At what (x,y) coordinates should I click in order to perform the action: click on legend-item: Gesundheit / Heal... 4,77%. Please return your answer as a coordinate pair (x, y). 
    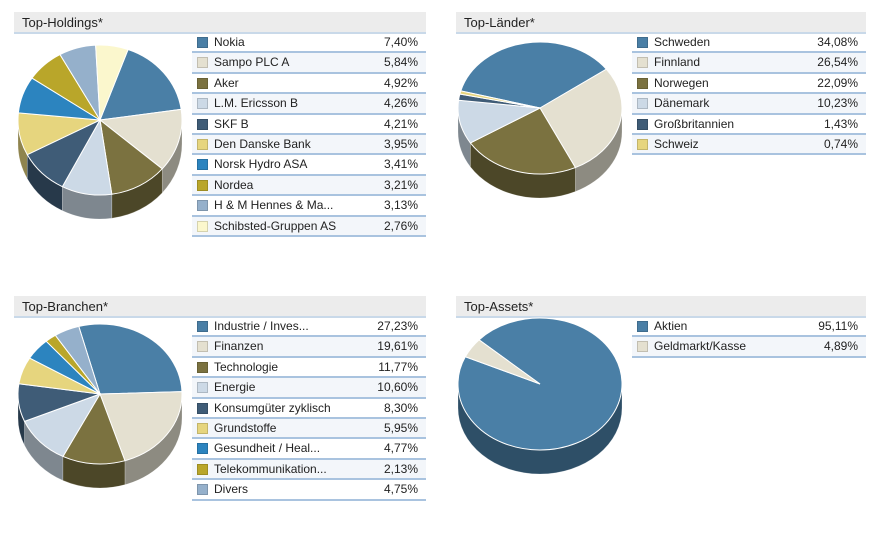
    Looking at the image, I should click on (309, 449).